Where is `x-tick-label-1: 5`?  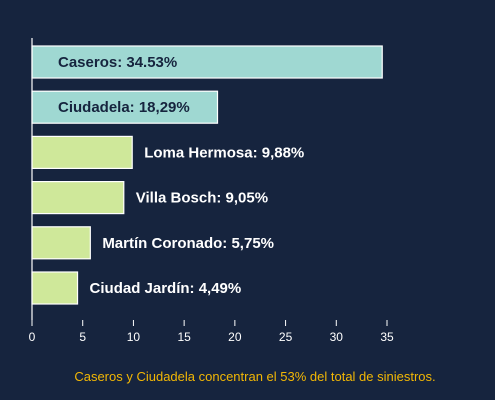
x-tick-label-1: 5 is located at coordinates (82, 337).